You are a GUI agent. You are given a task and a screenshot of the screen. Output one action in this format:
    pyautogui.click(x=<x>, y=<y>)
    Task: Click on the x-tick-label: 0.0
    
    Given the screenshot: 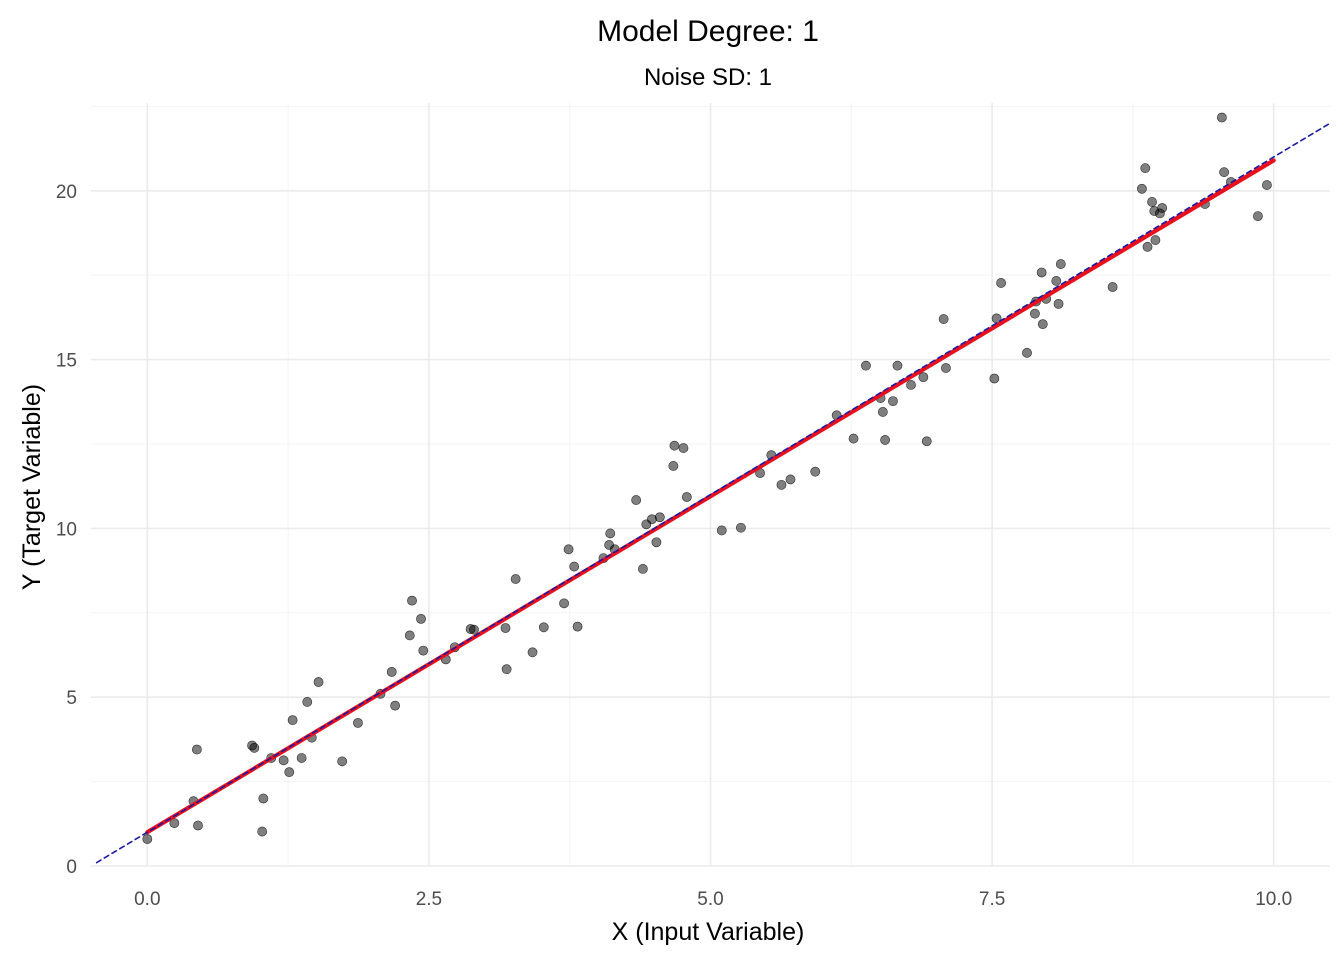 What is the action you would take?
    pyautogui.click(x=147, y=899)
    